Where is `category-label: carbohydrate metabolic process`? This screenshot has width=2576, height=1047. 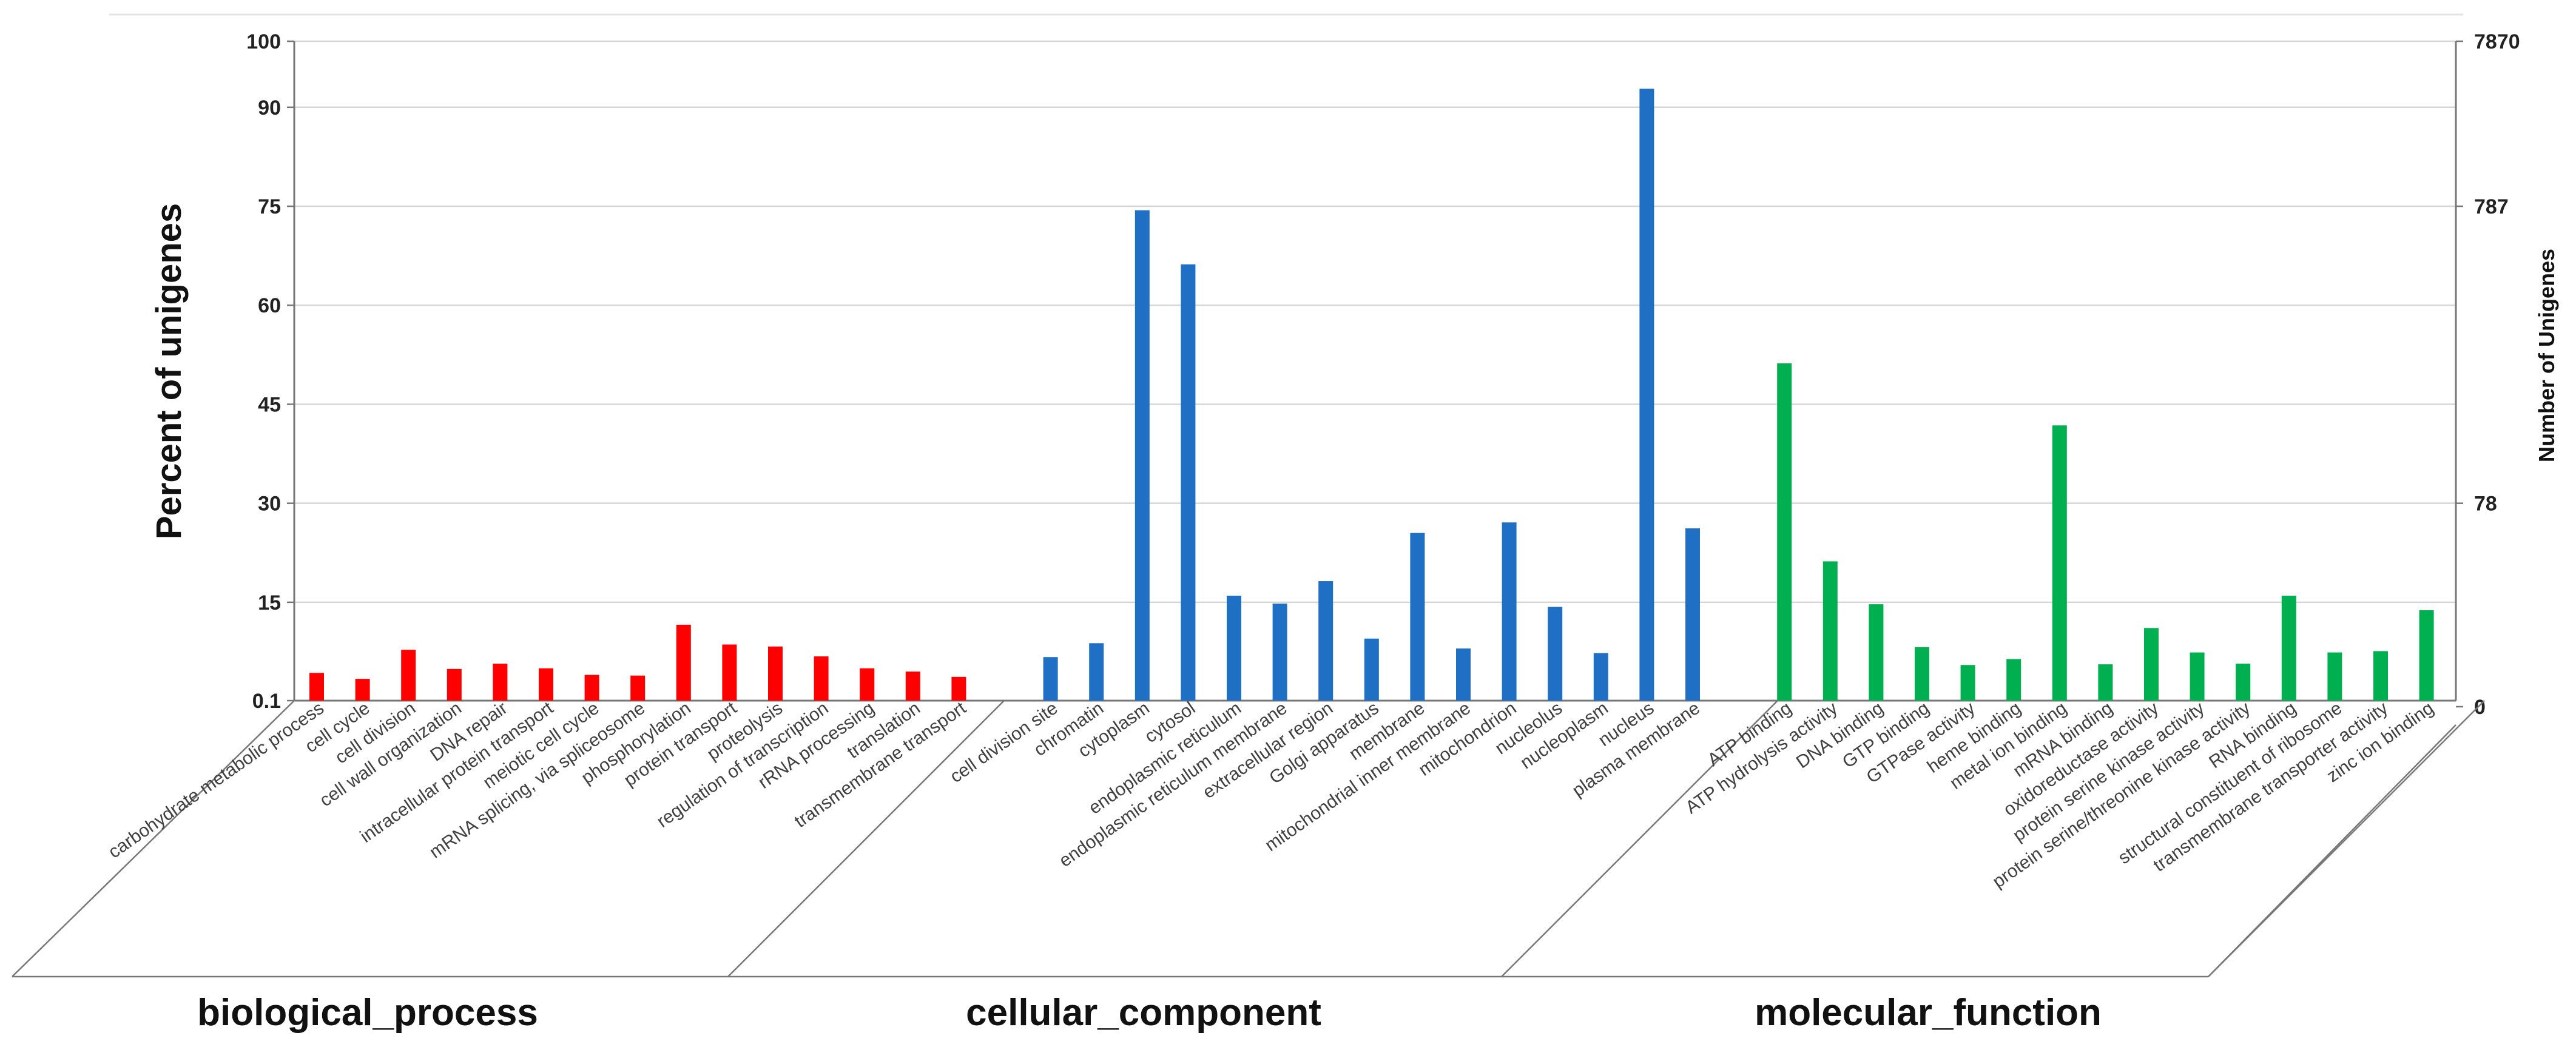 category-label: carbohydrate metabolic process is located at coordinates (217, 780).